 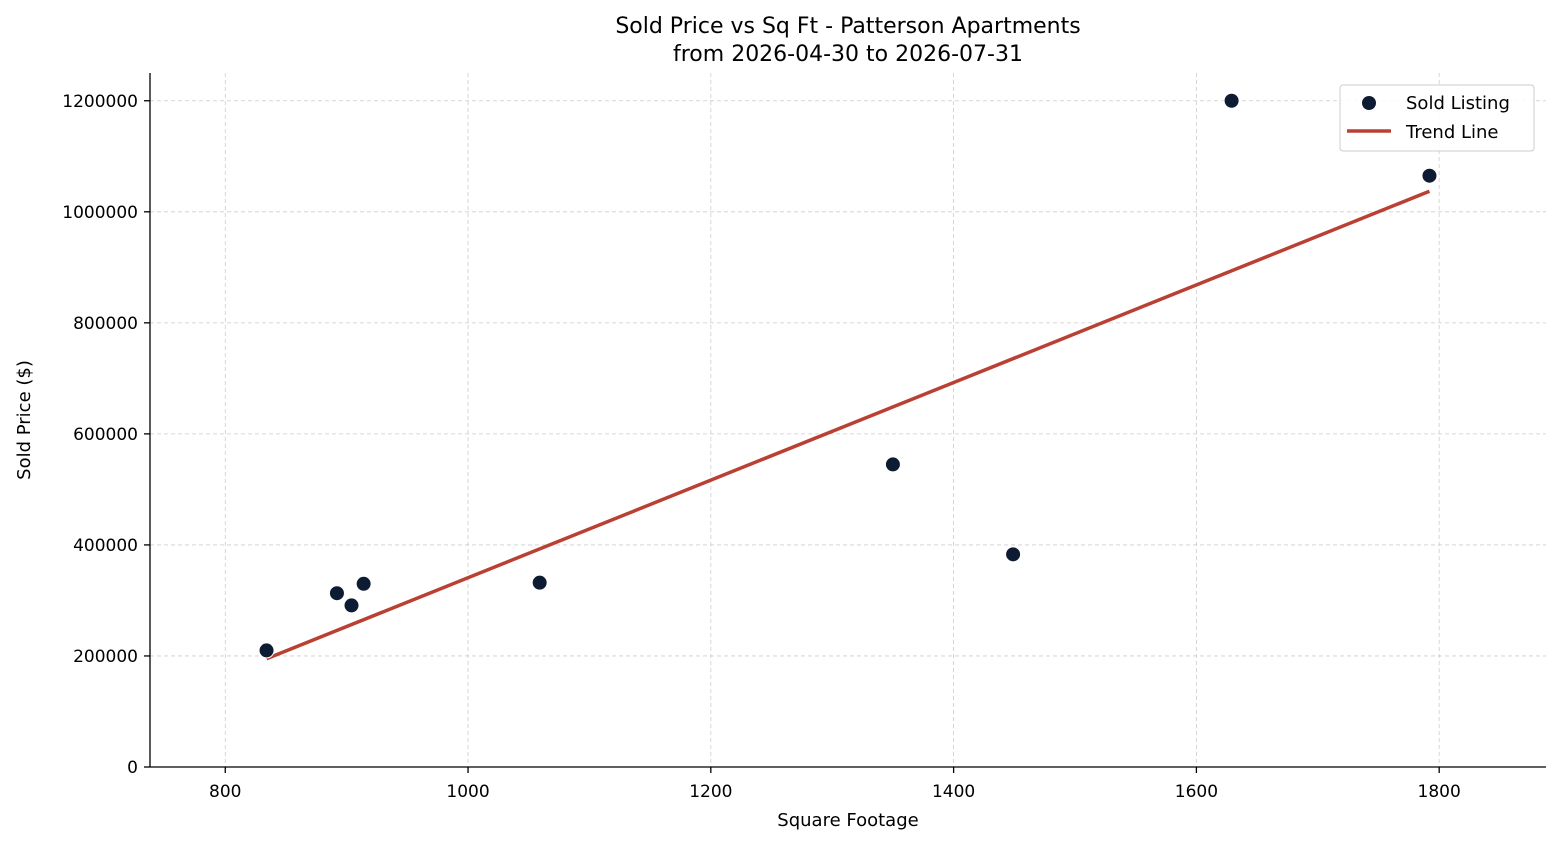 I want to click on x-axis-ticks: 800 1000 1200 1400 1600 1800, so click(x=835, y=784).